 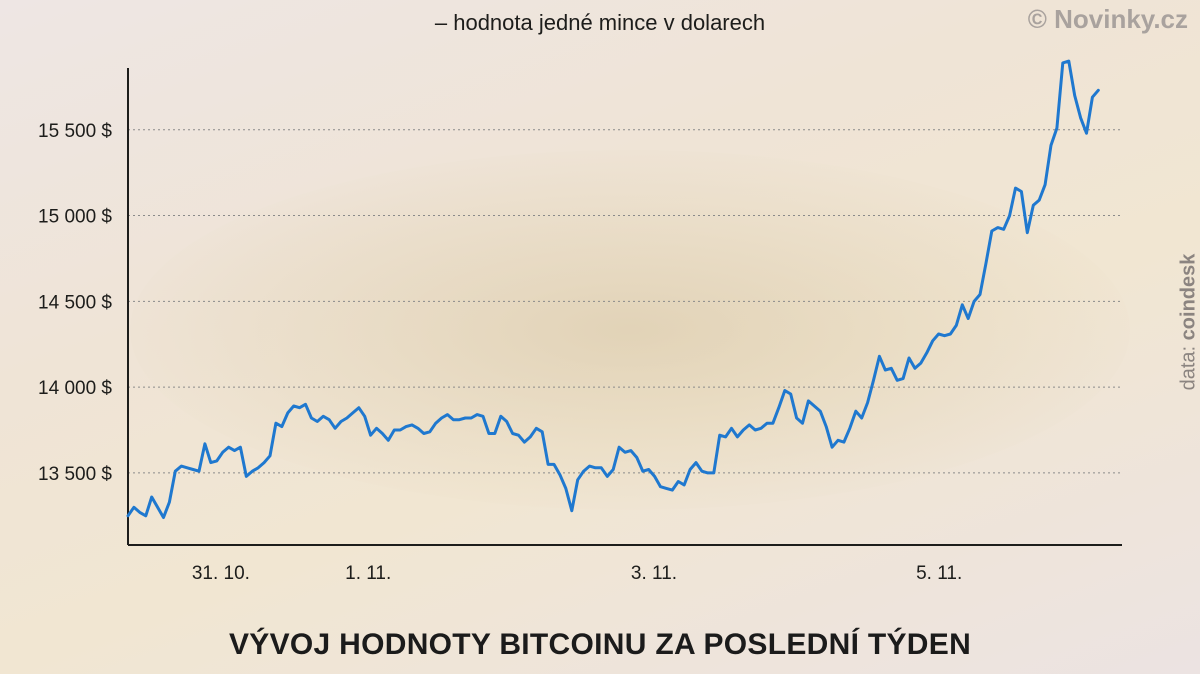 What do you see at coordinates (368, 573) in the screenshot?
I see `x-tick-label: 1. 11.` at bounding box center [368, 573].